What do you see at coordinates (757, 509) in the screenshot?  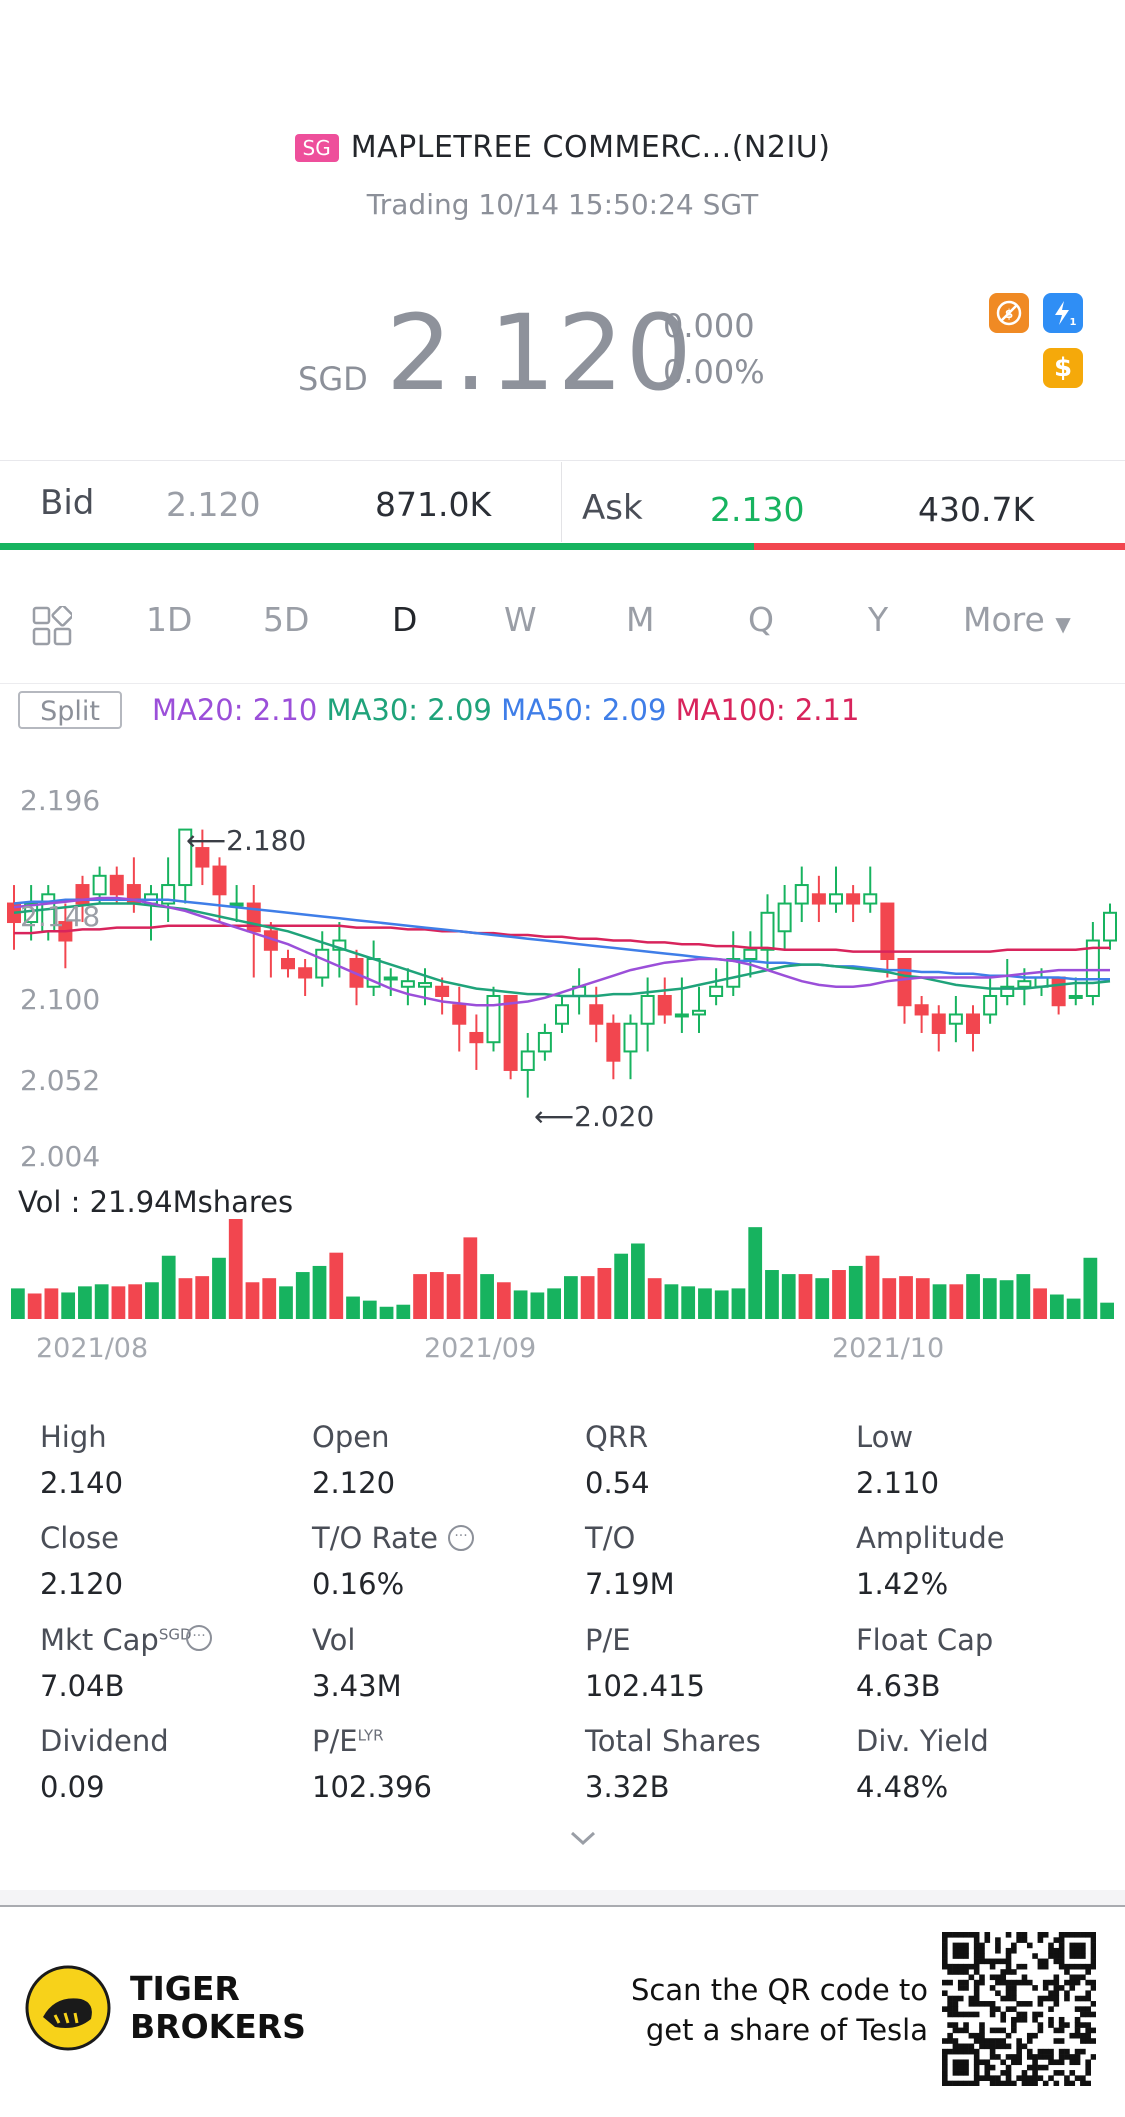 I see `ask-price: 2.130` at bounding box center [757, 509].